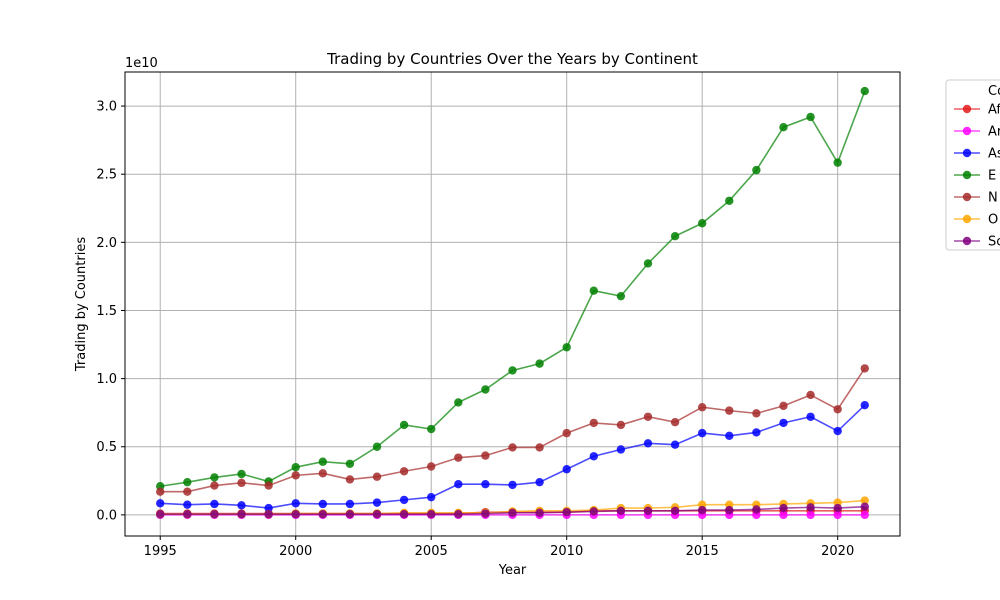  I want to click on legend-label: As, so click(994, 154).